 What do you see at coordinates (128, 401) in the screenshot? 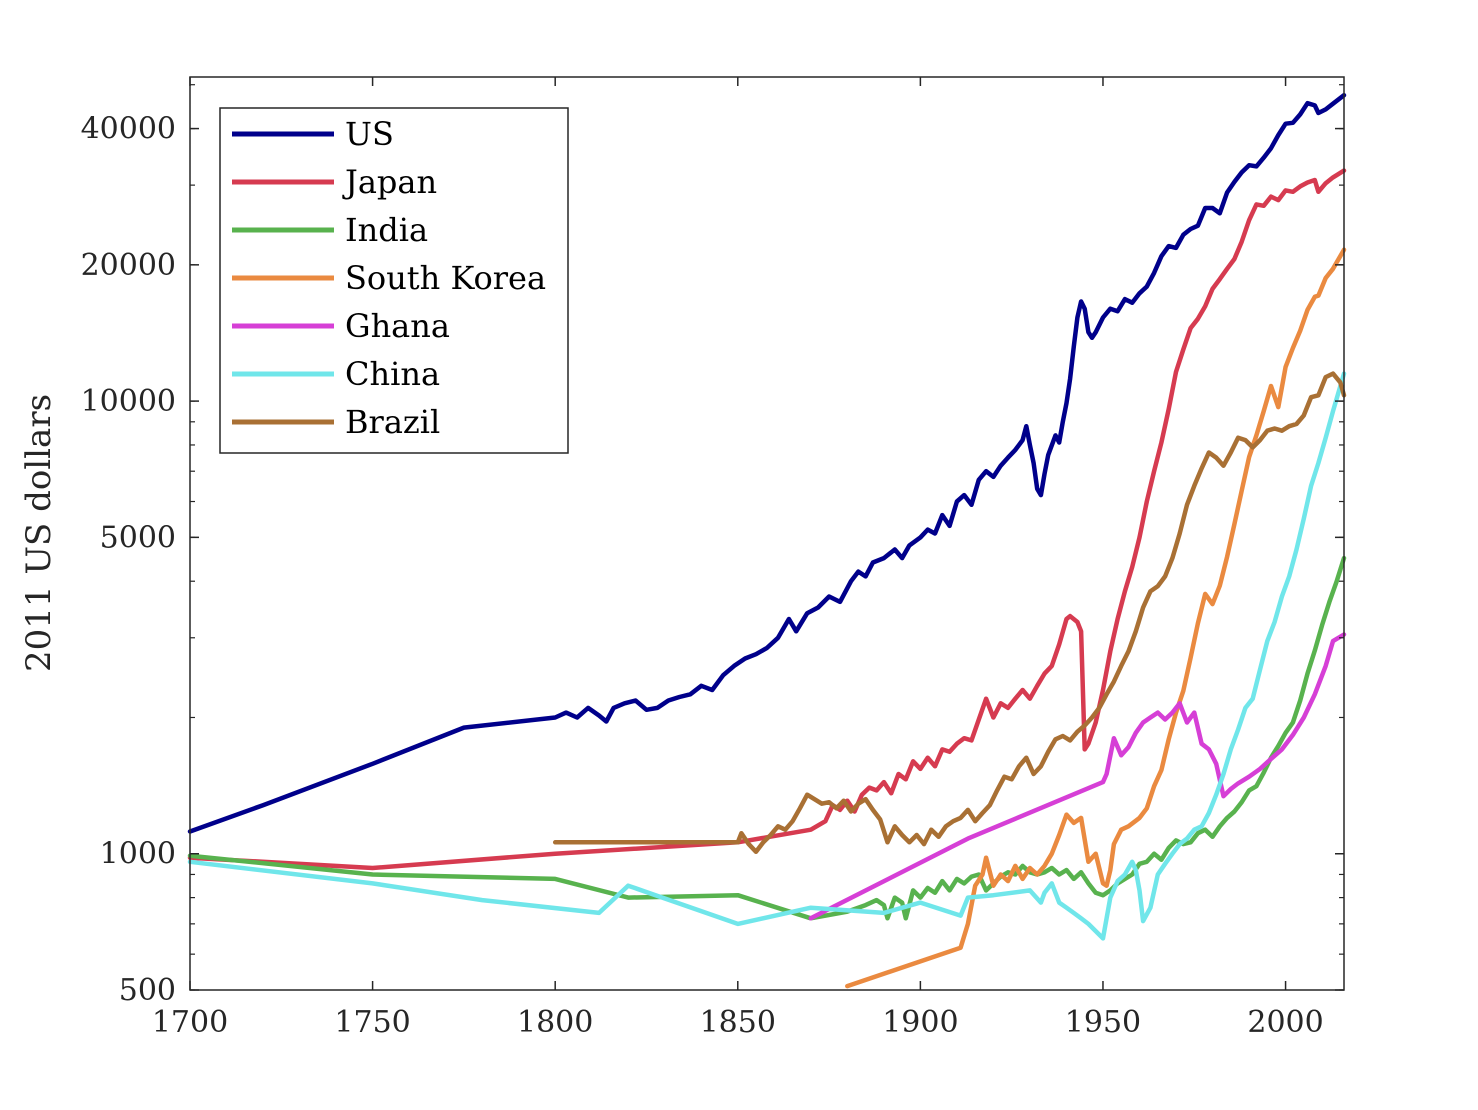
I see `y-tick-label: 10000` at bounding box center [128, 401].